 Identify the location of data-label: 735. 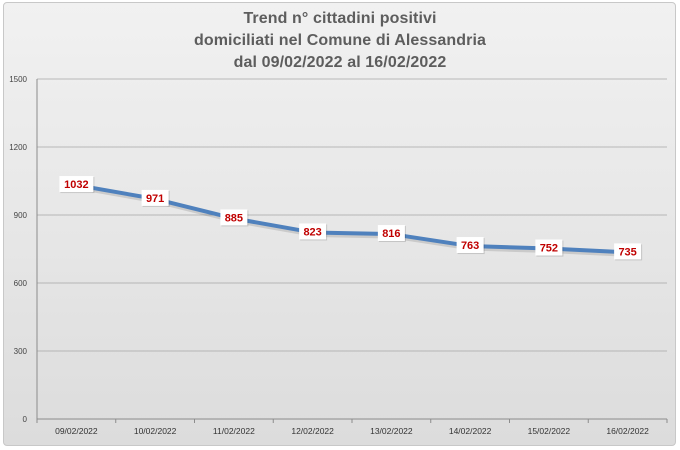
(627, 252).